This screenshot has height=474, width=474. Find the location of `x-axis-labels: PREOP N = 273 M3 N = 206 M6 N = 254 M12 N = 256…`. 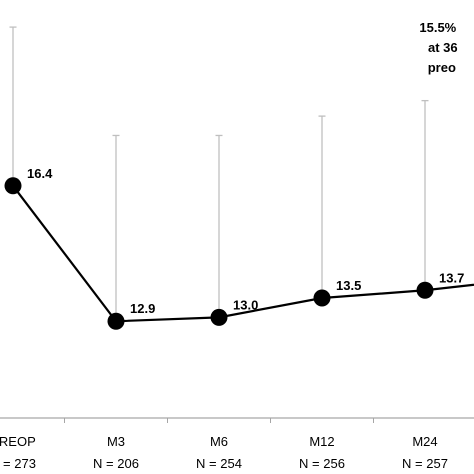

x-axis-labels: PREOP N = 273 M3 N = 206 M6 N = 254 M12 N = 256… is located at coordinates (224, 452).